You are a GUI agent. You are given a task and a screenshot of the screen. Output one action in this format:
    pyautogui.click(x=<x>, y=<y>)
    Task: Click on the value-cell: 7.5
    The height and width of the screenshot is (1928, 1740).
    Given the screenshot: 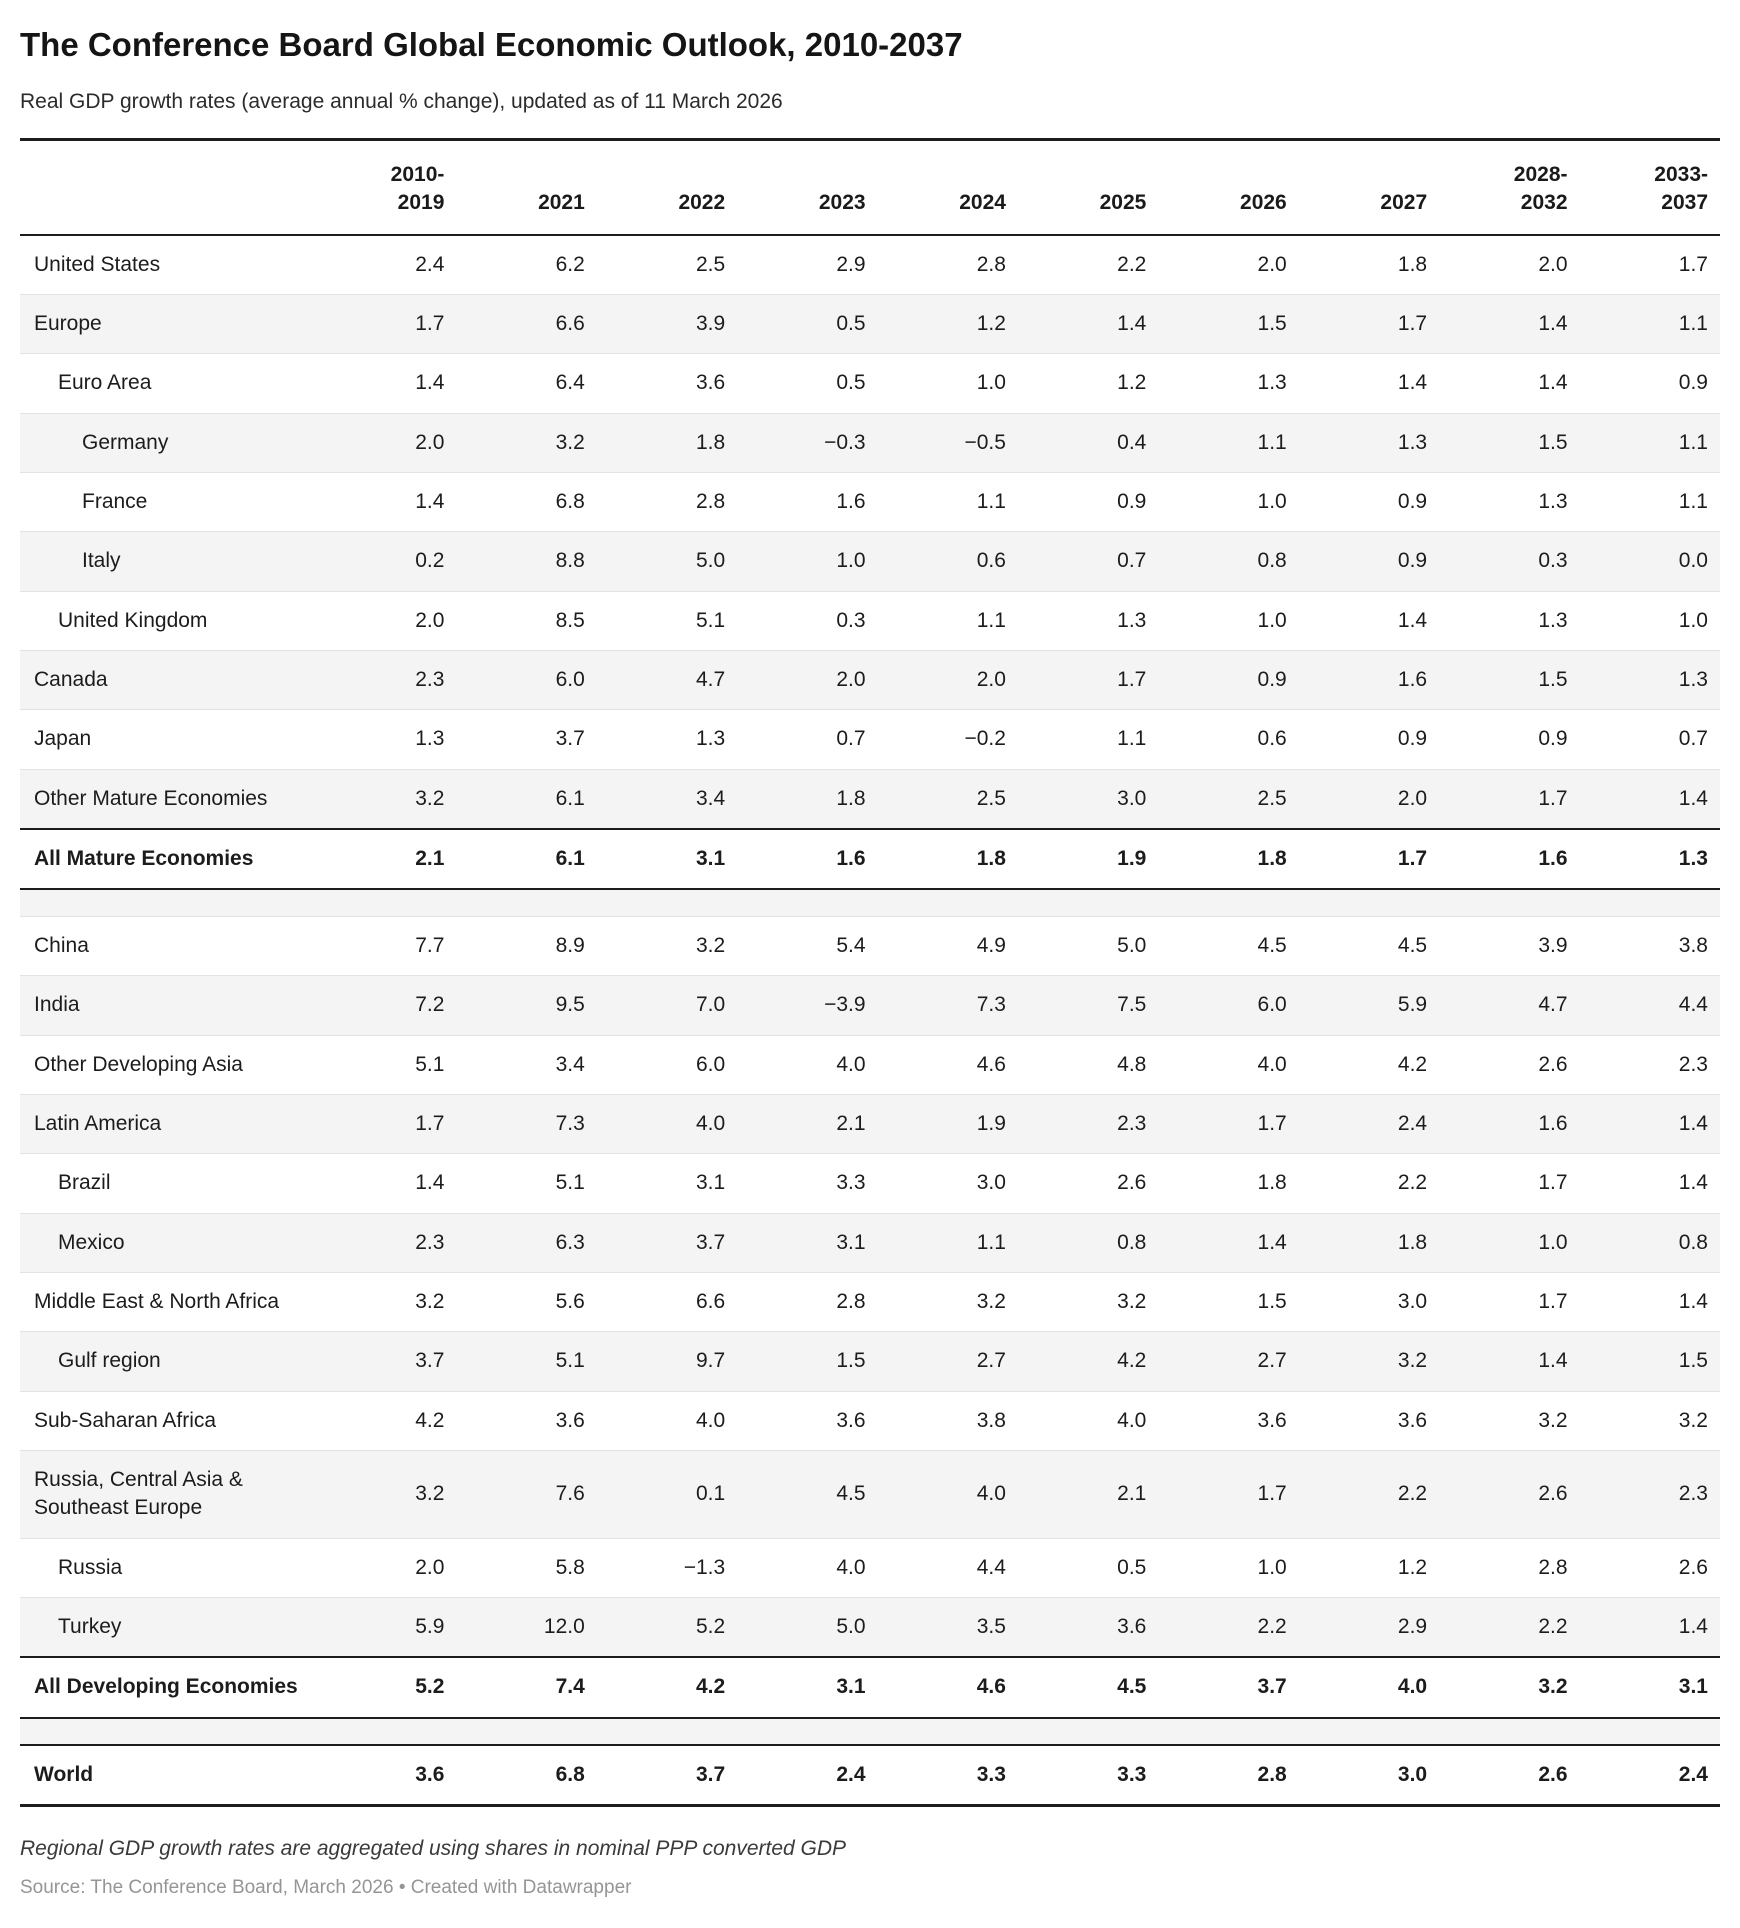 What is the action you would take?
    pyautogui.click(x=1088, y=1005)
    